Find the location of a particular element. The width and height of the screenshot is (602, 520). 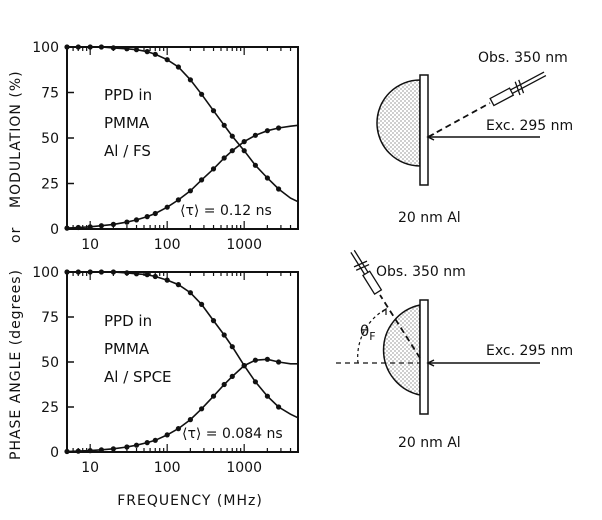

x-tick-label-bottom: 1000 is located at coordinates (244, 468).